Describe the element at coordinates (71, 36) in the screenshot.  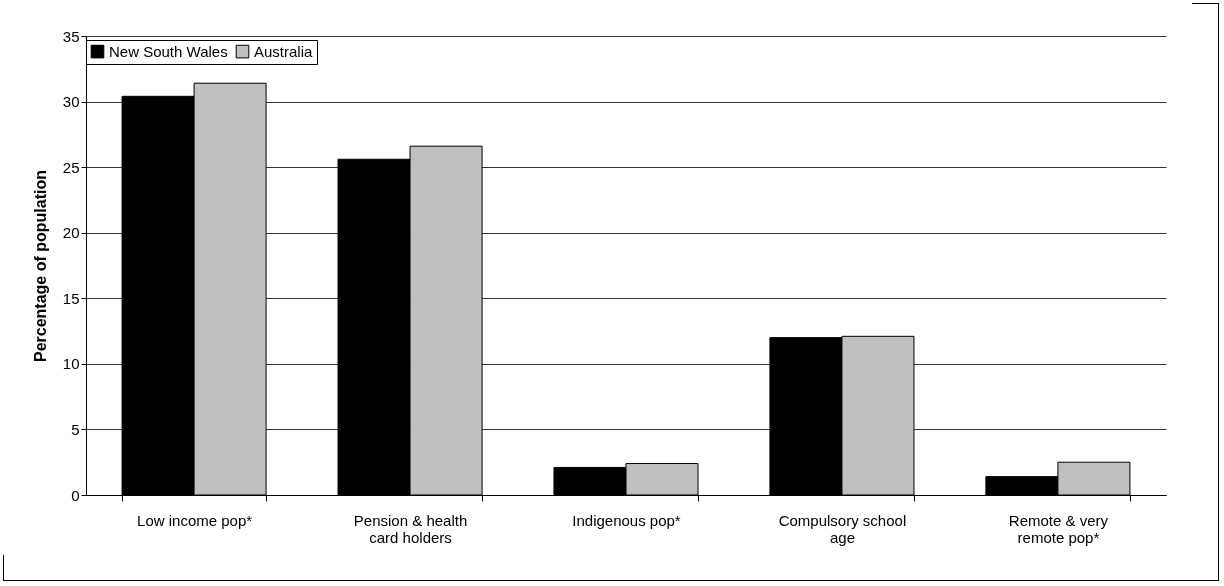
I see `y-tick-label: 35` at that location.